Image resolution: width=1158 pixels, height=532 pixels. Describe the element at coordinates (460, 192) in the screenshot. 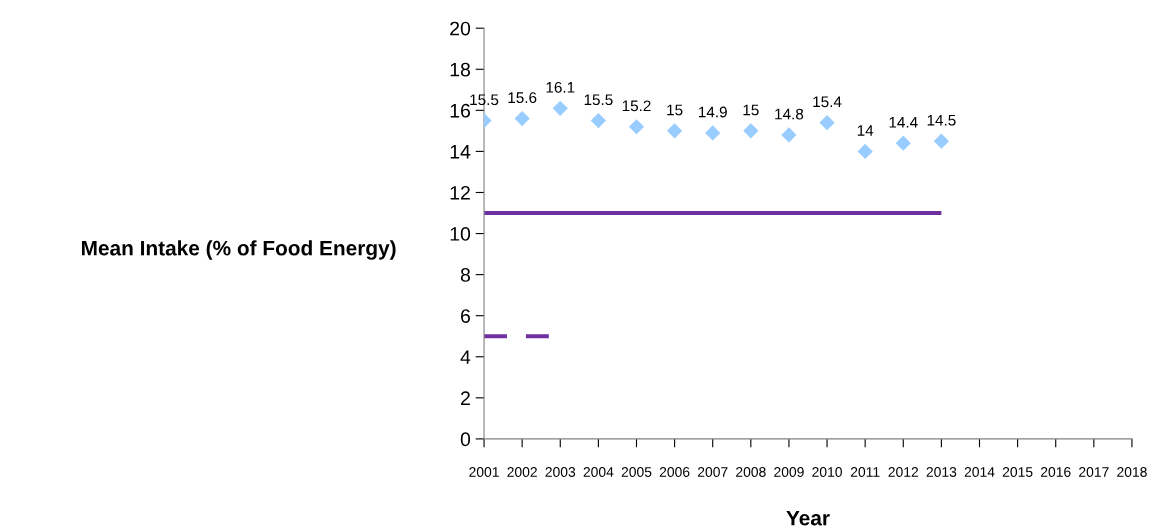

I see `y-tick-label: 12` at that location.